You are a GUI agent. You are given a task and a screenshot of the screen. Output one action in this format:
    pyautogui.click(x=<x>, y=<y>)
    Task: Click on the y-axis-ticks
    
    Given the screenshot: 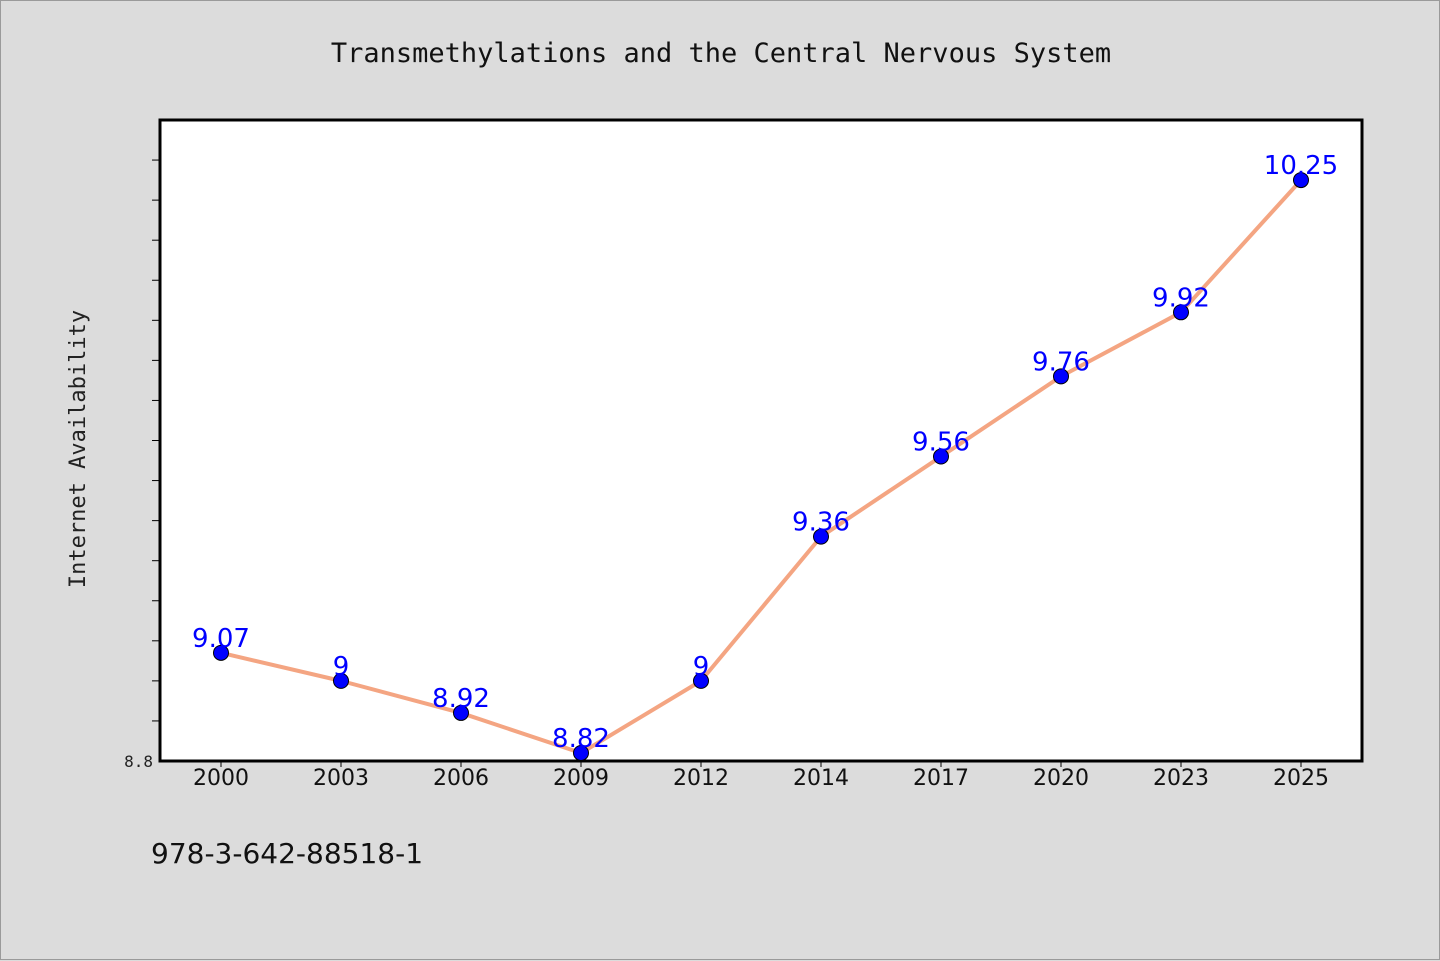 What is the action you would take?
    pyautogui.click(x=156, y=440)
    